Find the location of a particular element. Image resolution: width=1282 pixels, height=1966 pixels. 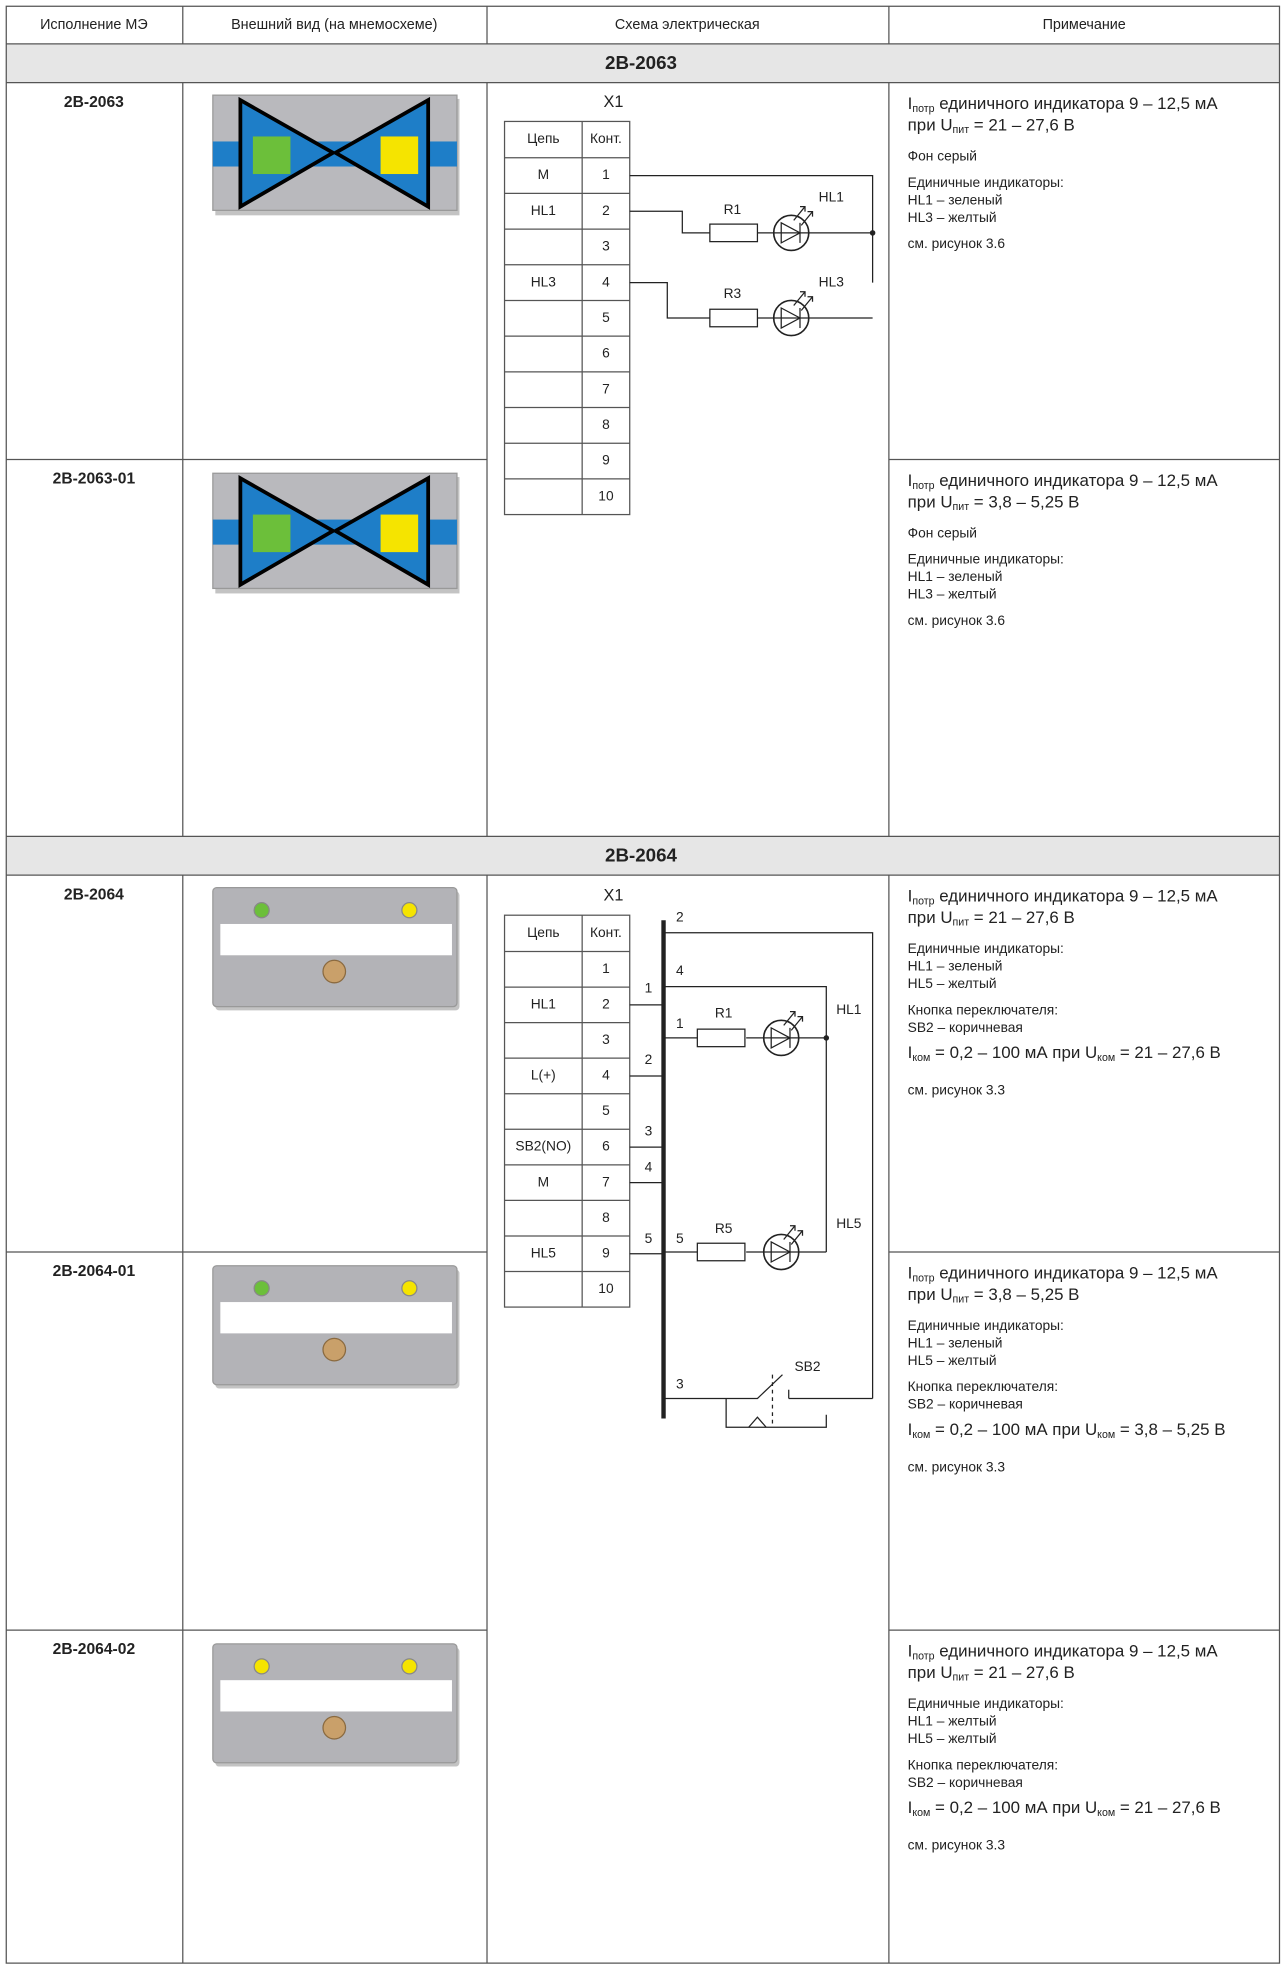

indicator-yellow is located at coordinates (399, 155).